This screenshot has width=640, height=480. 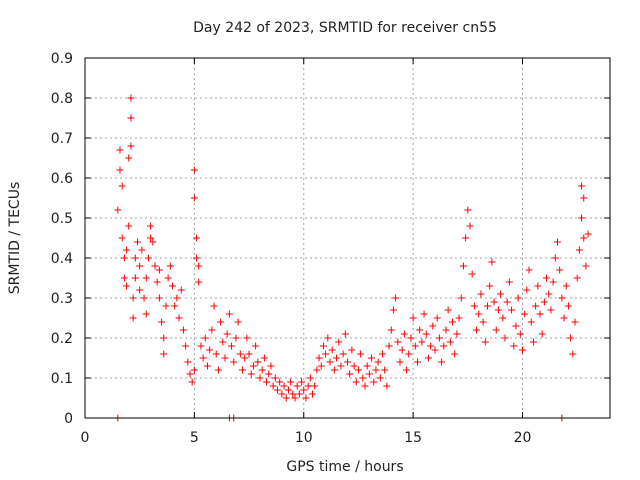 I want to click on y-tick-label: 0.5, so click(x=62, y=219).